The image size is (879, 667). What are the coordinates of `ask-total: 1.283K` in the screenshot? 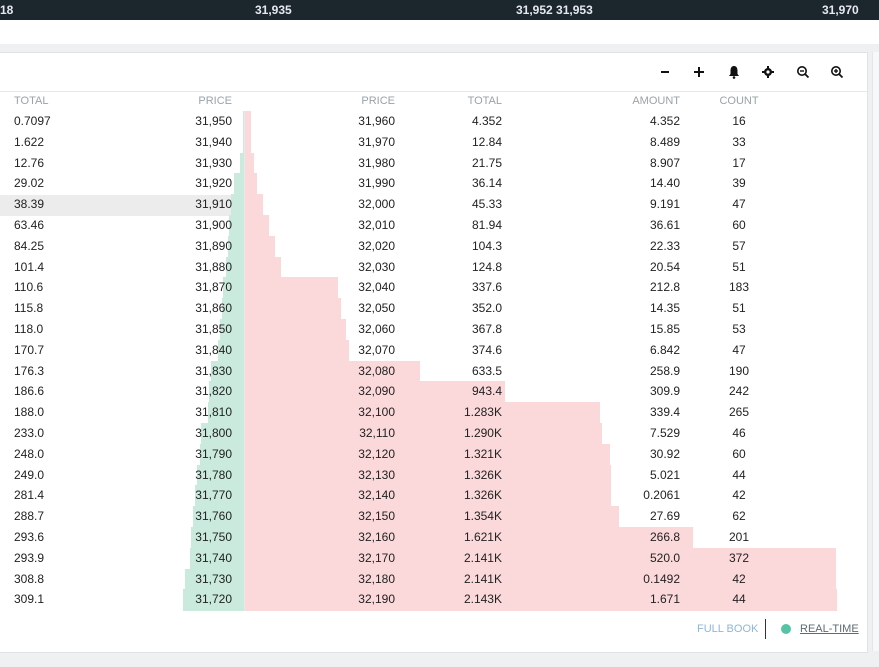 It's located at (482, 412).